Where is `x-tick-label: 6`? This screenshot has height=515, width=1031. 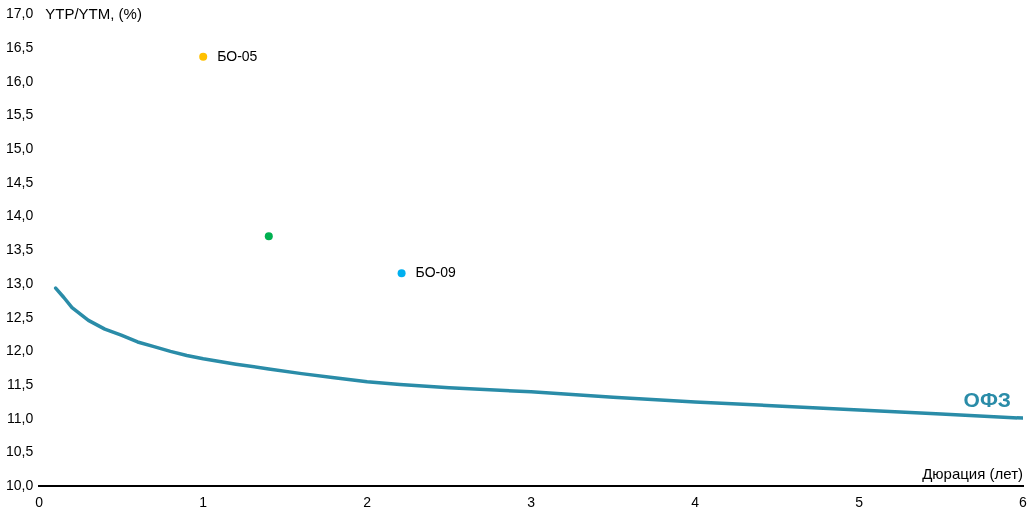
x-tick-label: 6 is located at coordinates (1023, 502).